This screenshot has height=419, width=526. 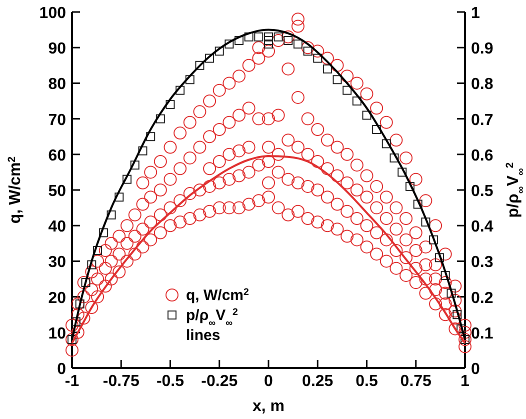 What do you see at coordinates (52, 13) in the screenshot?
I see `y-tick-label: 100` at bounding box center [52, 13].